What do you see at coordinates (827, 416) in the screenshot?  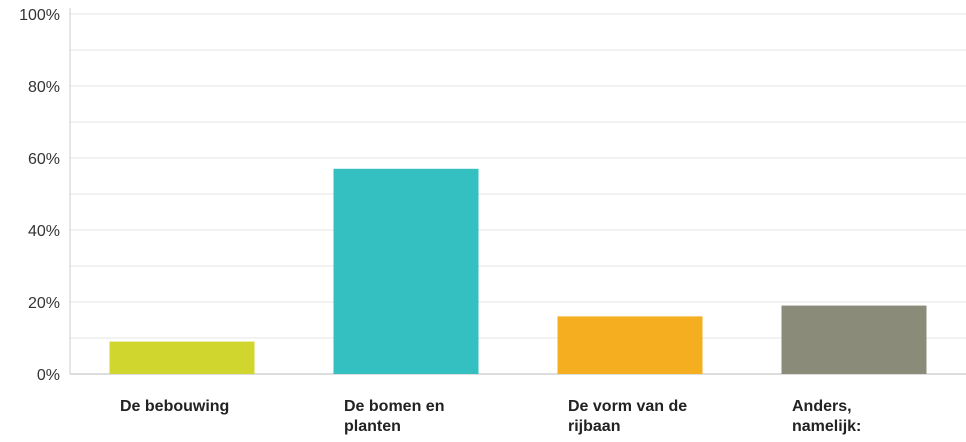 I see `x-tick-label: Anders, namelijk:` at bounding box center [827, 416].